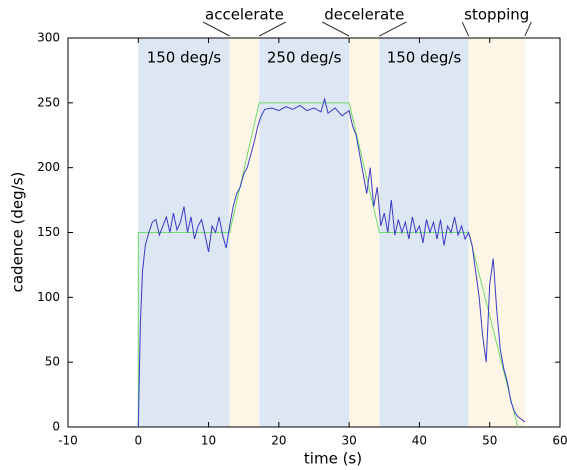  What do you see at coordinates (244, 15) in the screenshot?
I see `region-label: accelerate` at bounding box center [244, 15].